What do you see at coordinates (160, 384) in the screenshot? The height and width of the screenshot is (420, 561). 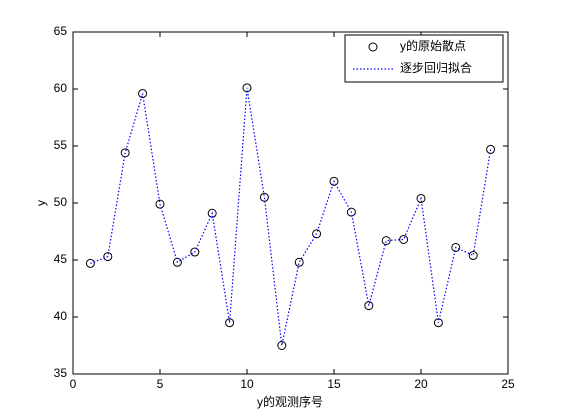 I see `x-tick-label: 5` at bounding box center [160, 384].